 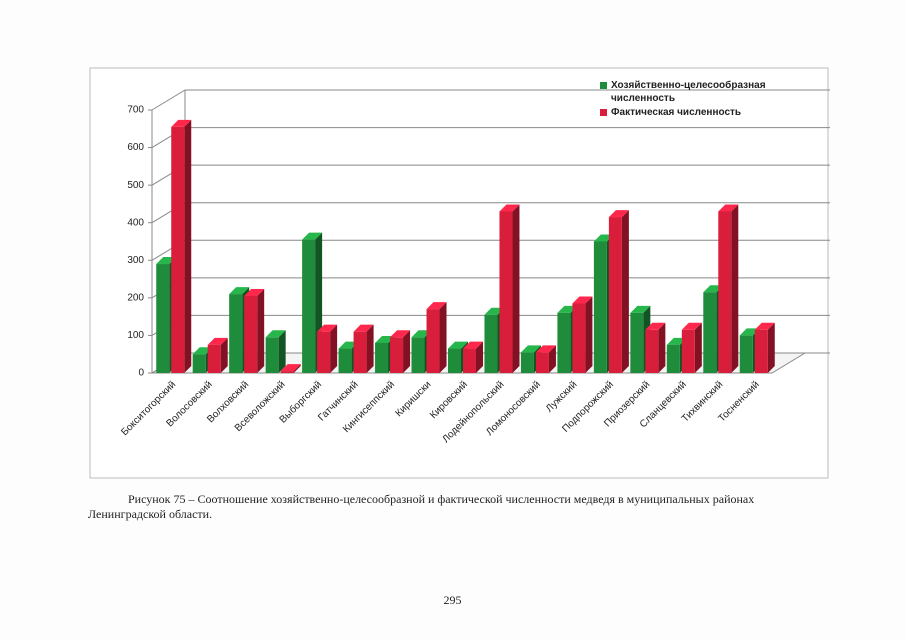 I want to click on y-tick-label: 400, so click(x=135, y=222).